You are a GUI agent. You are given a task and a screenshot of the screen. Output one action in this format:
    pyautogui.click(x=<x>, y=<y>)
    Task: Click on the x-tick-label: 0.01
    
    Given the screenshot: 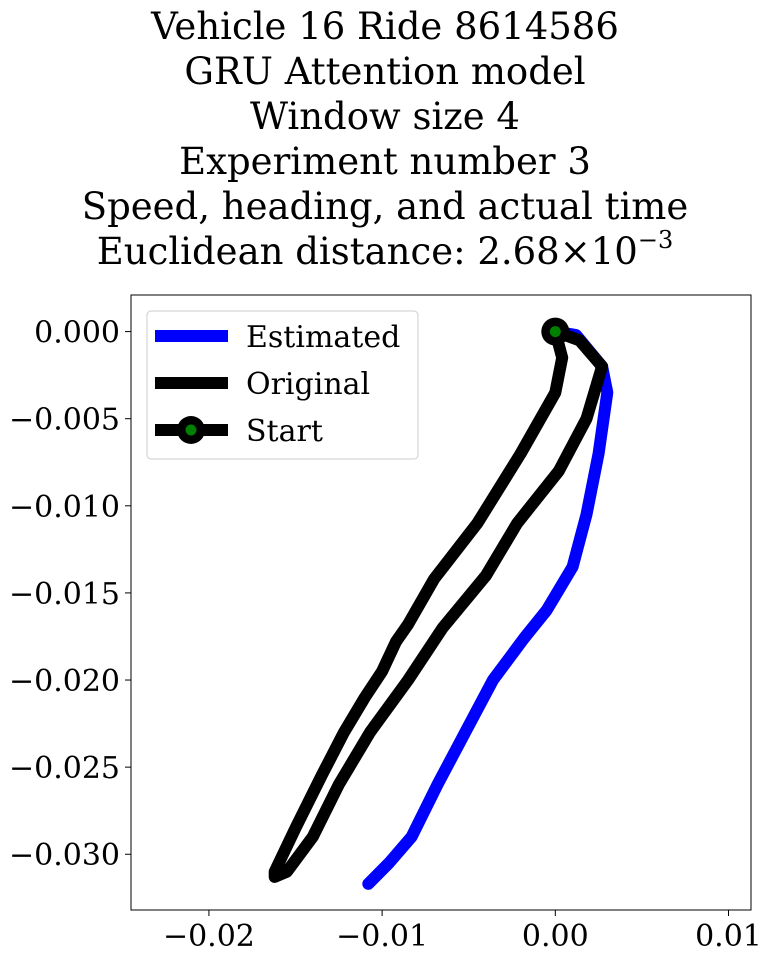 What is the action you would take?
    pyautogui.click(x=728, y=936)
    